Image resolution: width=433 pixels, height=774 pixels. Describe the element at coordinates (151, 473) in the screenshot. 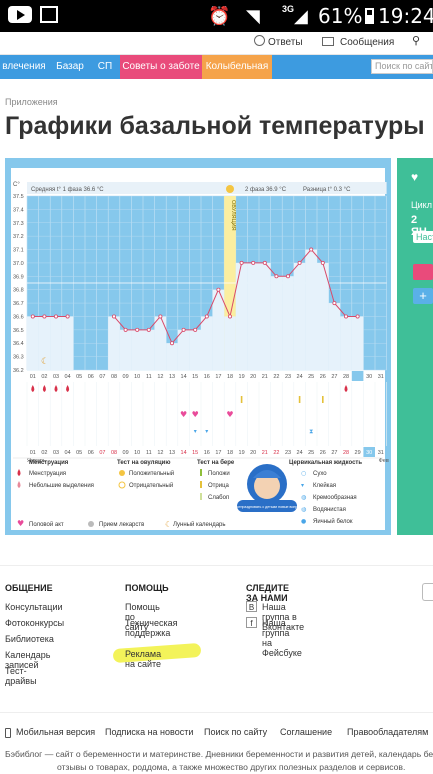

I see `legend-positive: Положительный` at that location.